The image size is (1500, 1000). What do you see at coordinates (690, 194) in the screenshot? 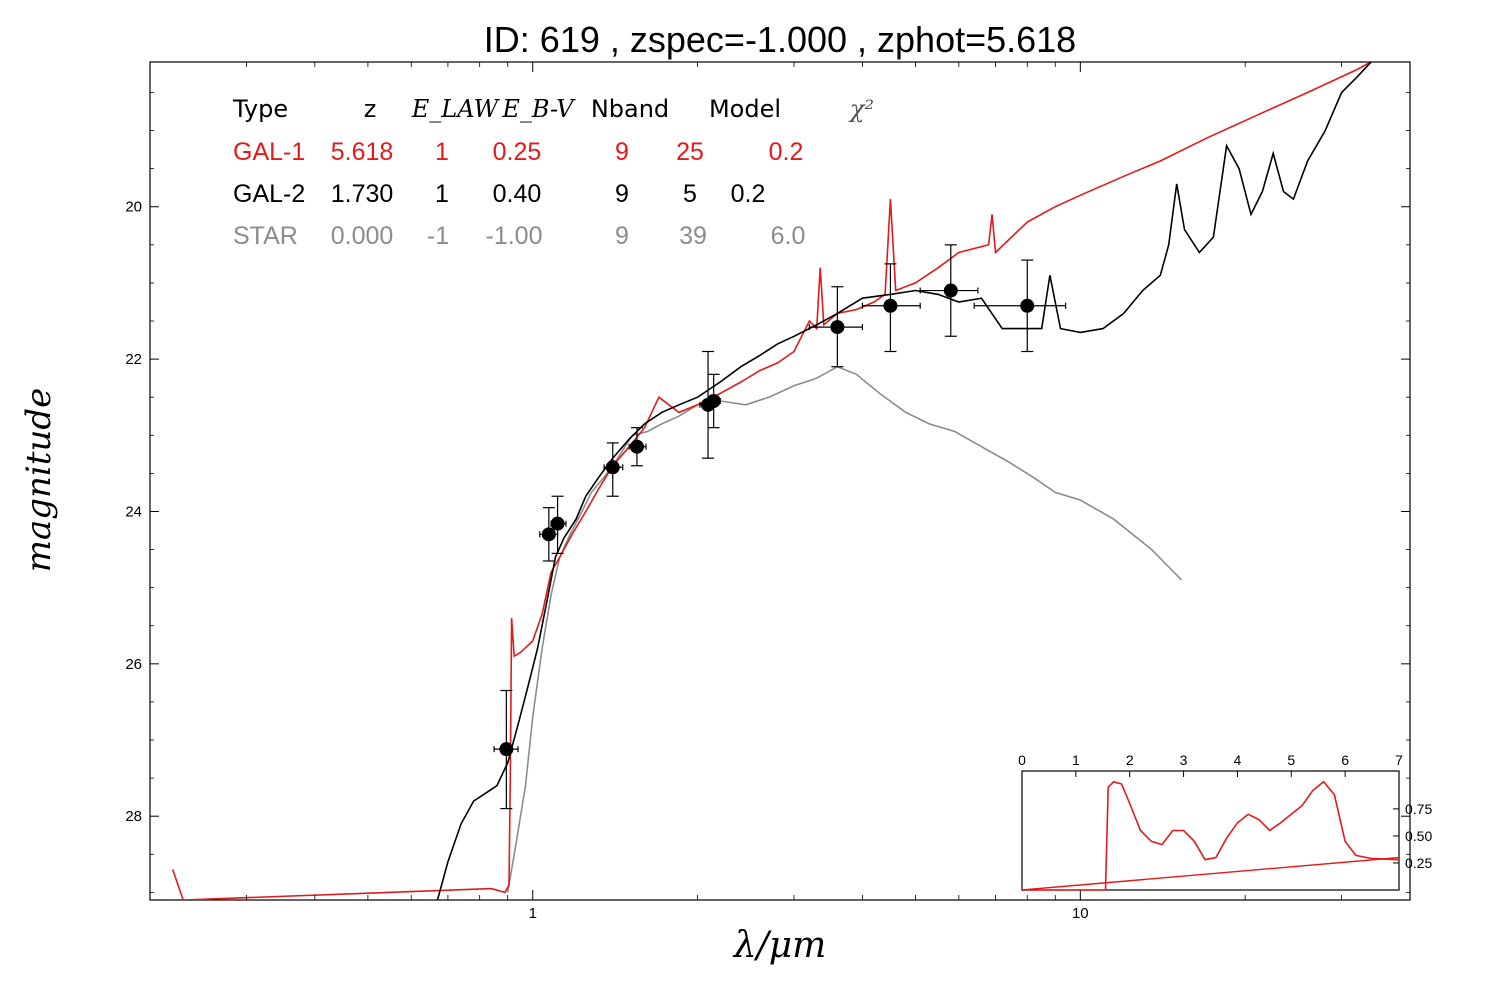
I see `legend-cell: 5` at bounding box center [690, 194].